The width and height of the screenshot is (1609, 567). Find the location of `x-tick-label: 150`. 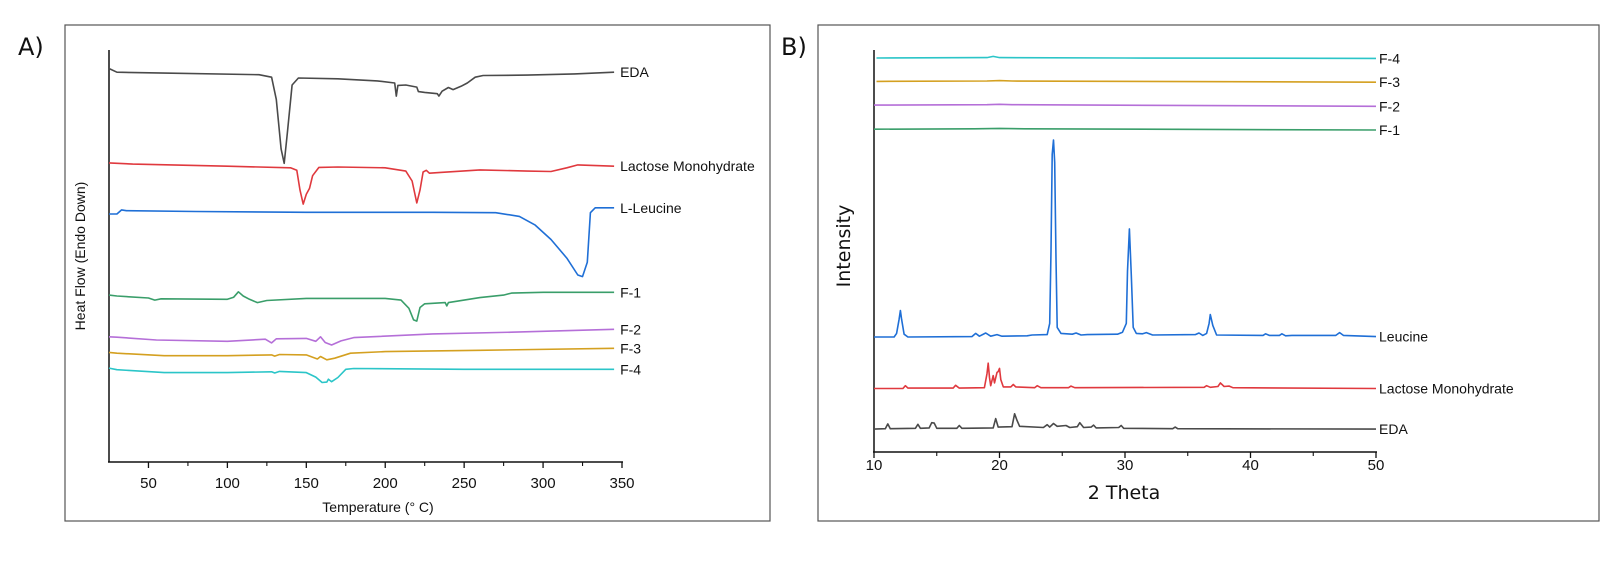

x-tick-label: 150 is located at coordinates (306, 483).